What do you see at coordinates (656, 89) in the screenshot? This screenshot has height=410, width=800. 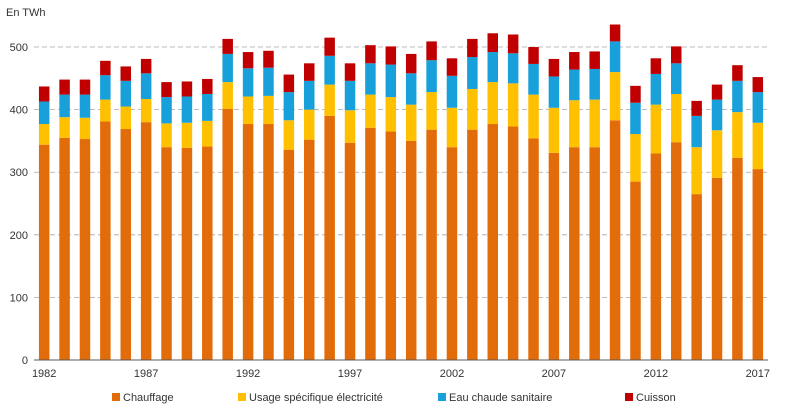 I see `bar-segment-eau-chaude-sanitaire-2012` at bounding box center [656, 89].